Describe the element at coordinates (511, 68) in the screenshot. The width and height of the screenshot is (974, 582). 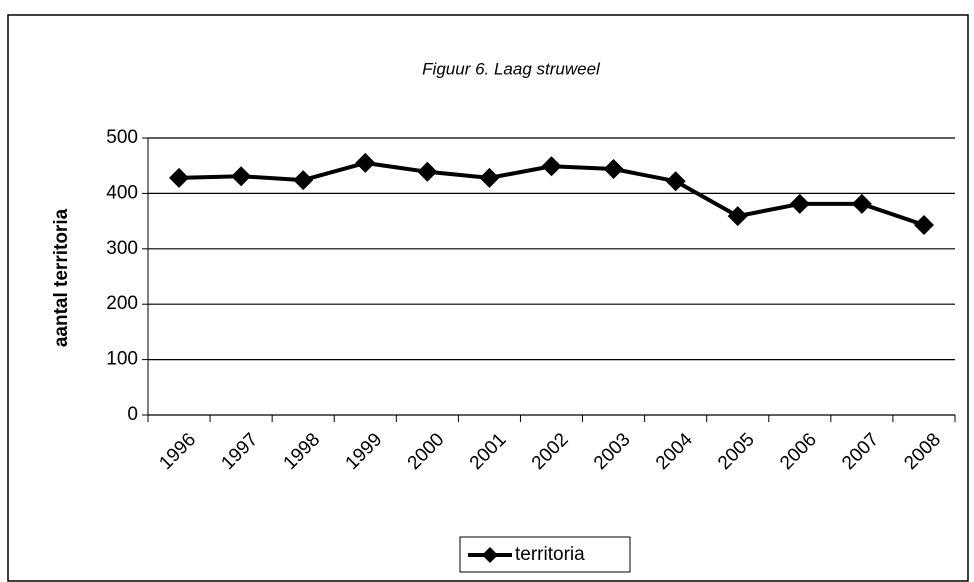
I see `chart-title: Figuur 6. Laag struweel` at that location.